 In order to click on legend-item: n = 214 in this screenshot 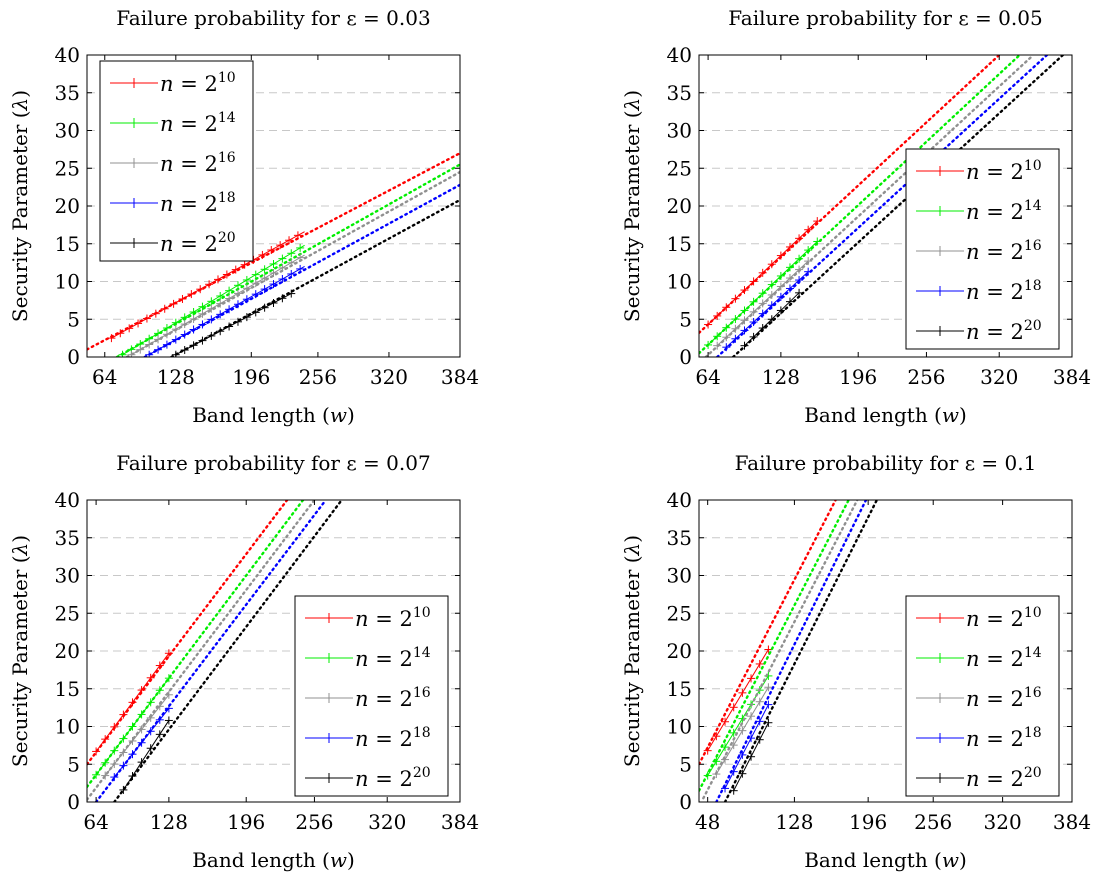, I will do `click(368, 658)`.